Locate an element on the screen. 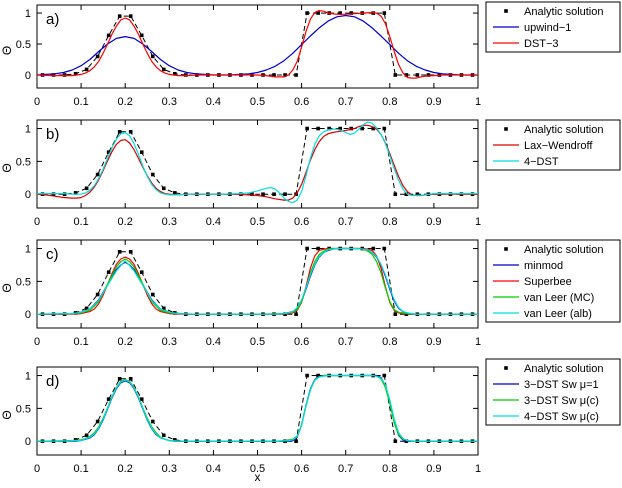  panel-c-x-tick-label: 0.2 is located at coordinates (125, 342).